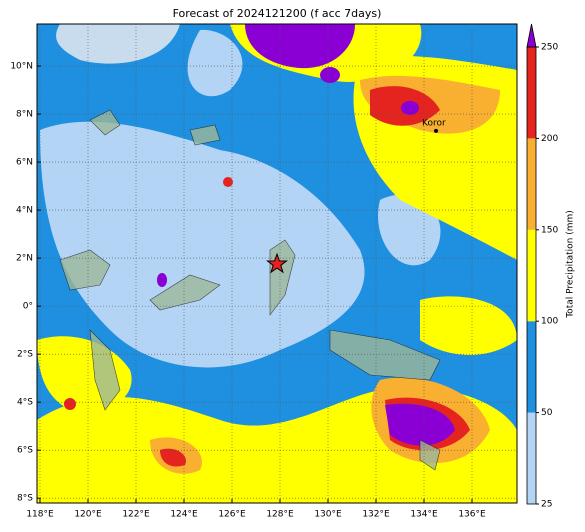 Image resolution: width=585 pixels, height=532 pixels. Describe the element at coordinates (376, 515) in the screenshot. I see `x-tick-label: 132°E` at that location.